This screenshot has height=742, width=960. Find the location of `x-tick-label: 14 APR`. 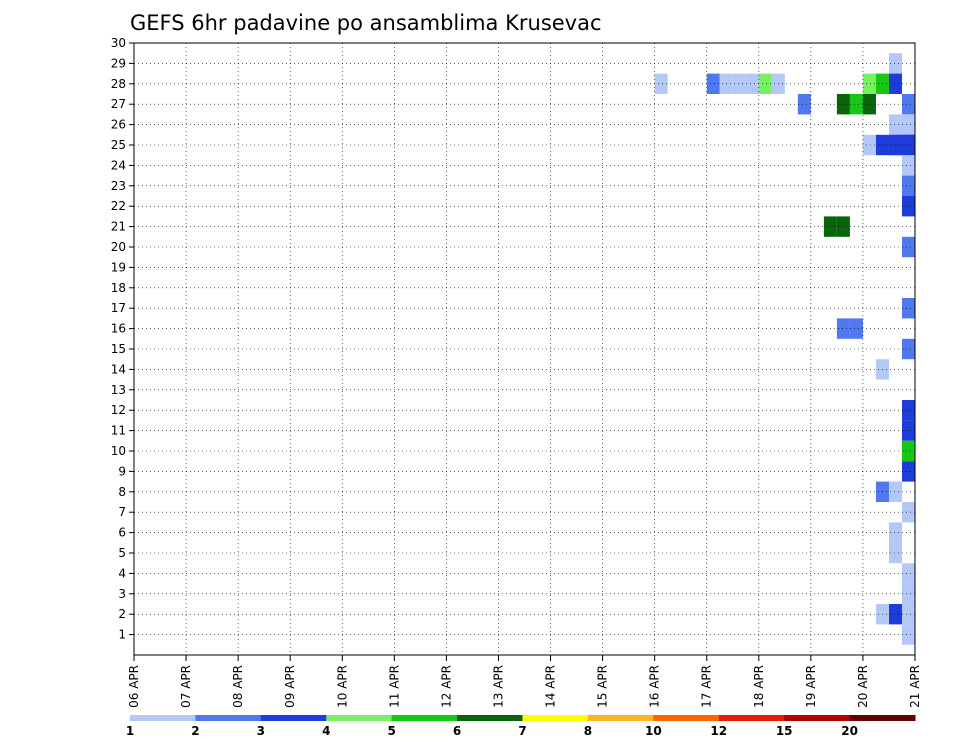

x-tick-label: 14 APR is located at coordinates (551, 686).